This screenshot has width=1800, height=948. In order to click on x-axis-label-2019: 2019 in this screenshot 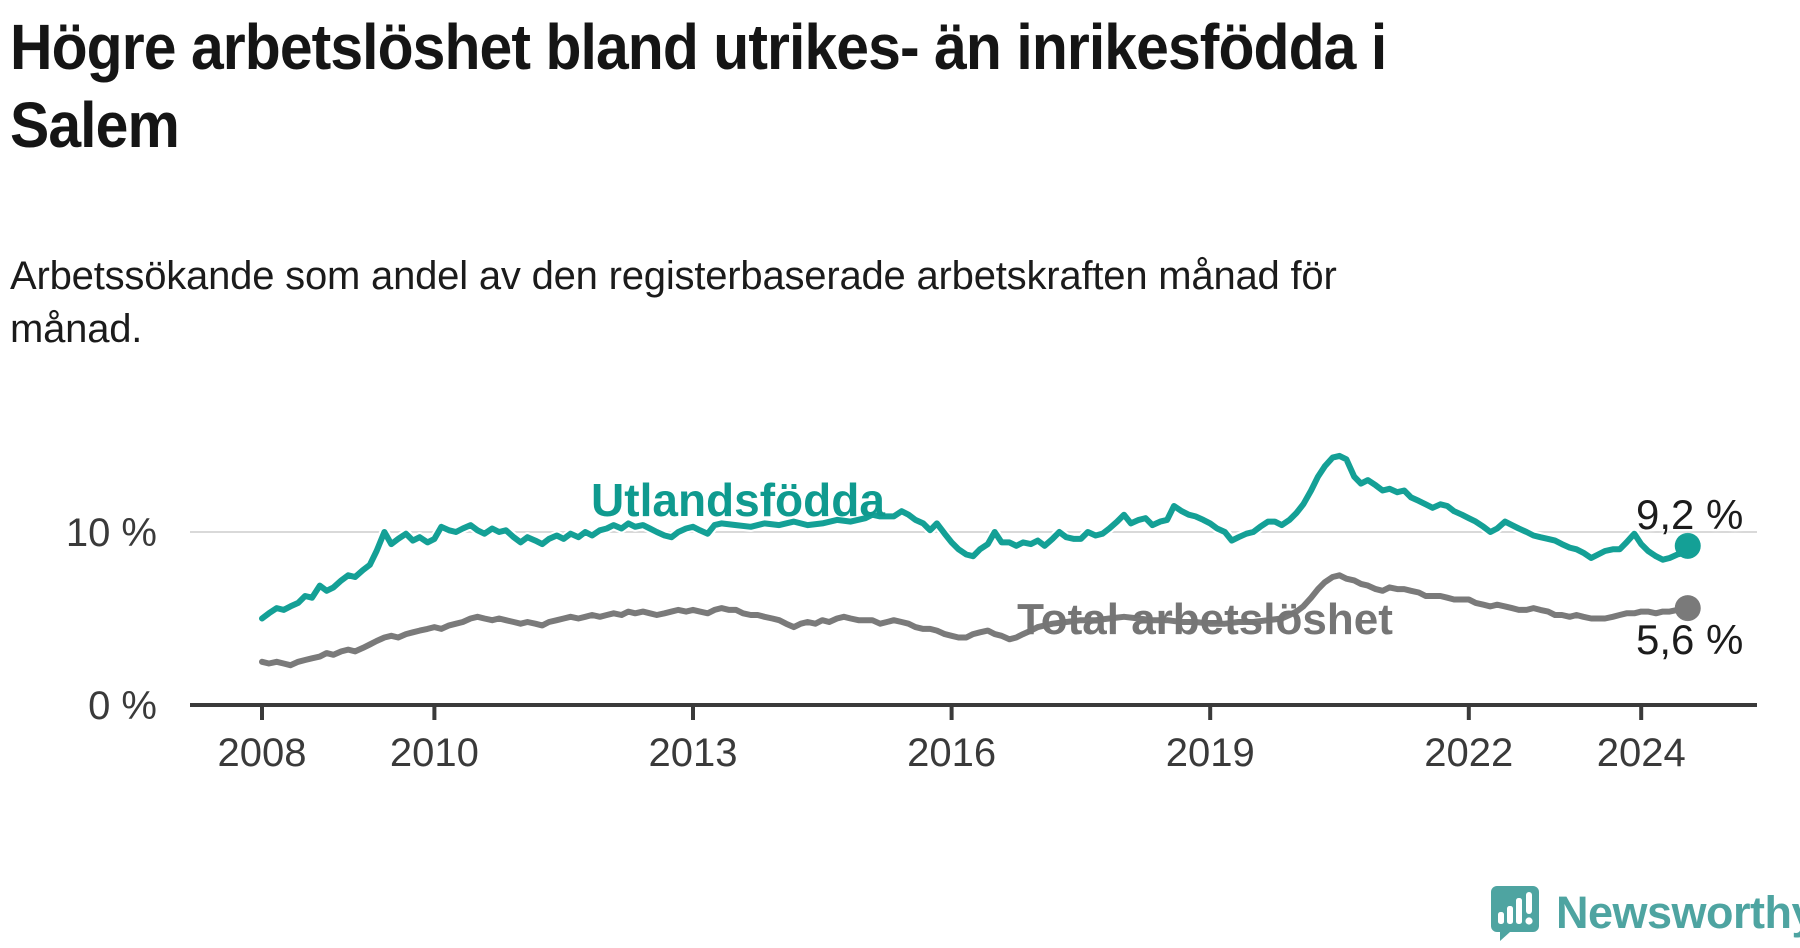, I will do `click(1210, 753)`.